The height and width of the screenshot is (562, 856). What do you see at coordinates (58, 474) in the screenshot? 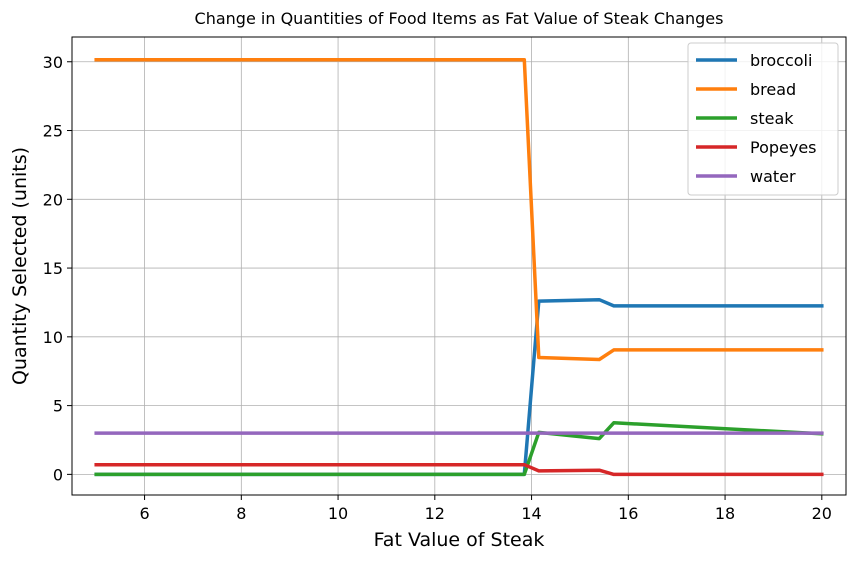
I see `y-tick-label: 0` at bounding box center [58, 474].